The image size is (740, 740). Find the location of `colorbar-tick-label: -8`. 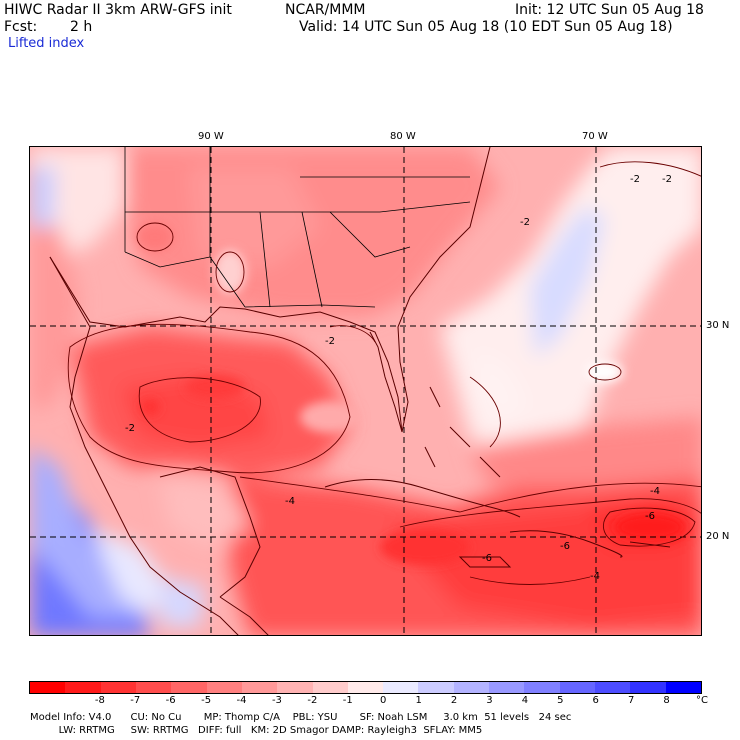

colorbar-tick-label: -8 is located at coordinates (99, 700).